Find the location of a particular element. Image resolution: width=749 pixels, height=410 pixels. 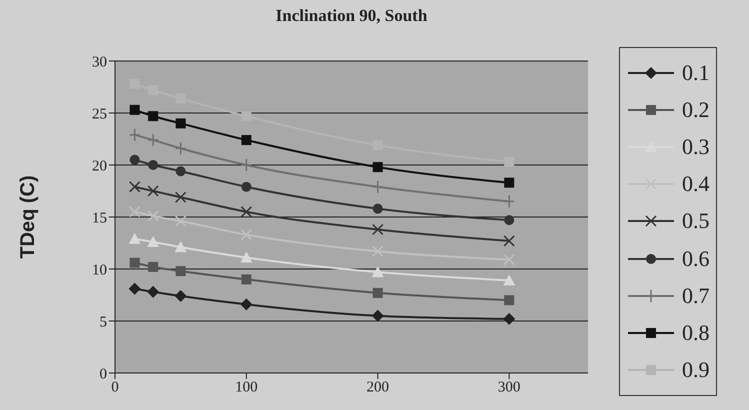

x-tick-label: 0 is located at coordinates (115, 388).